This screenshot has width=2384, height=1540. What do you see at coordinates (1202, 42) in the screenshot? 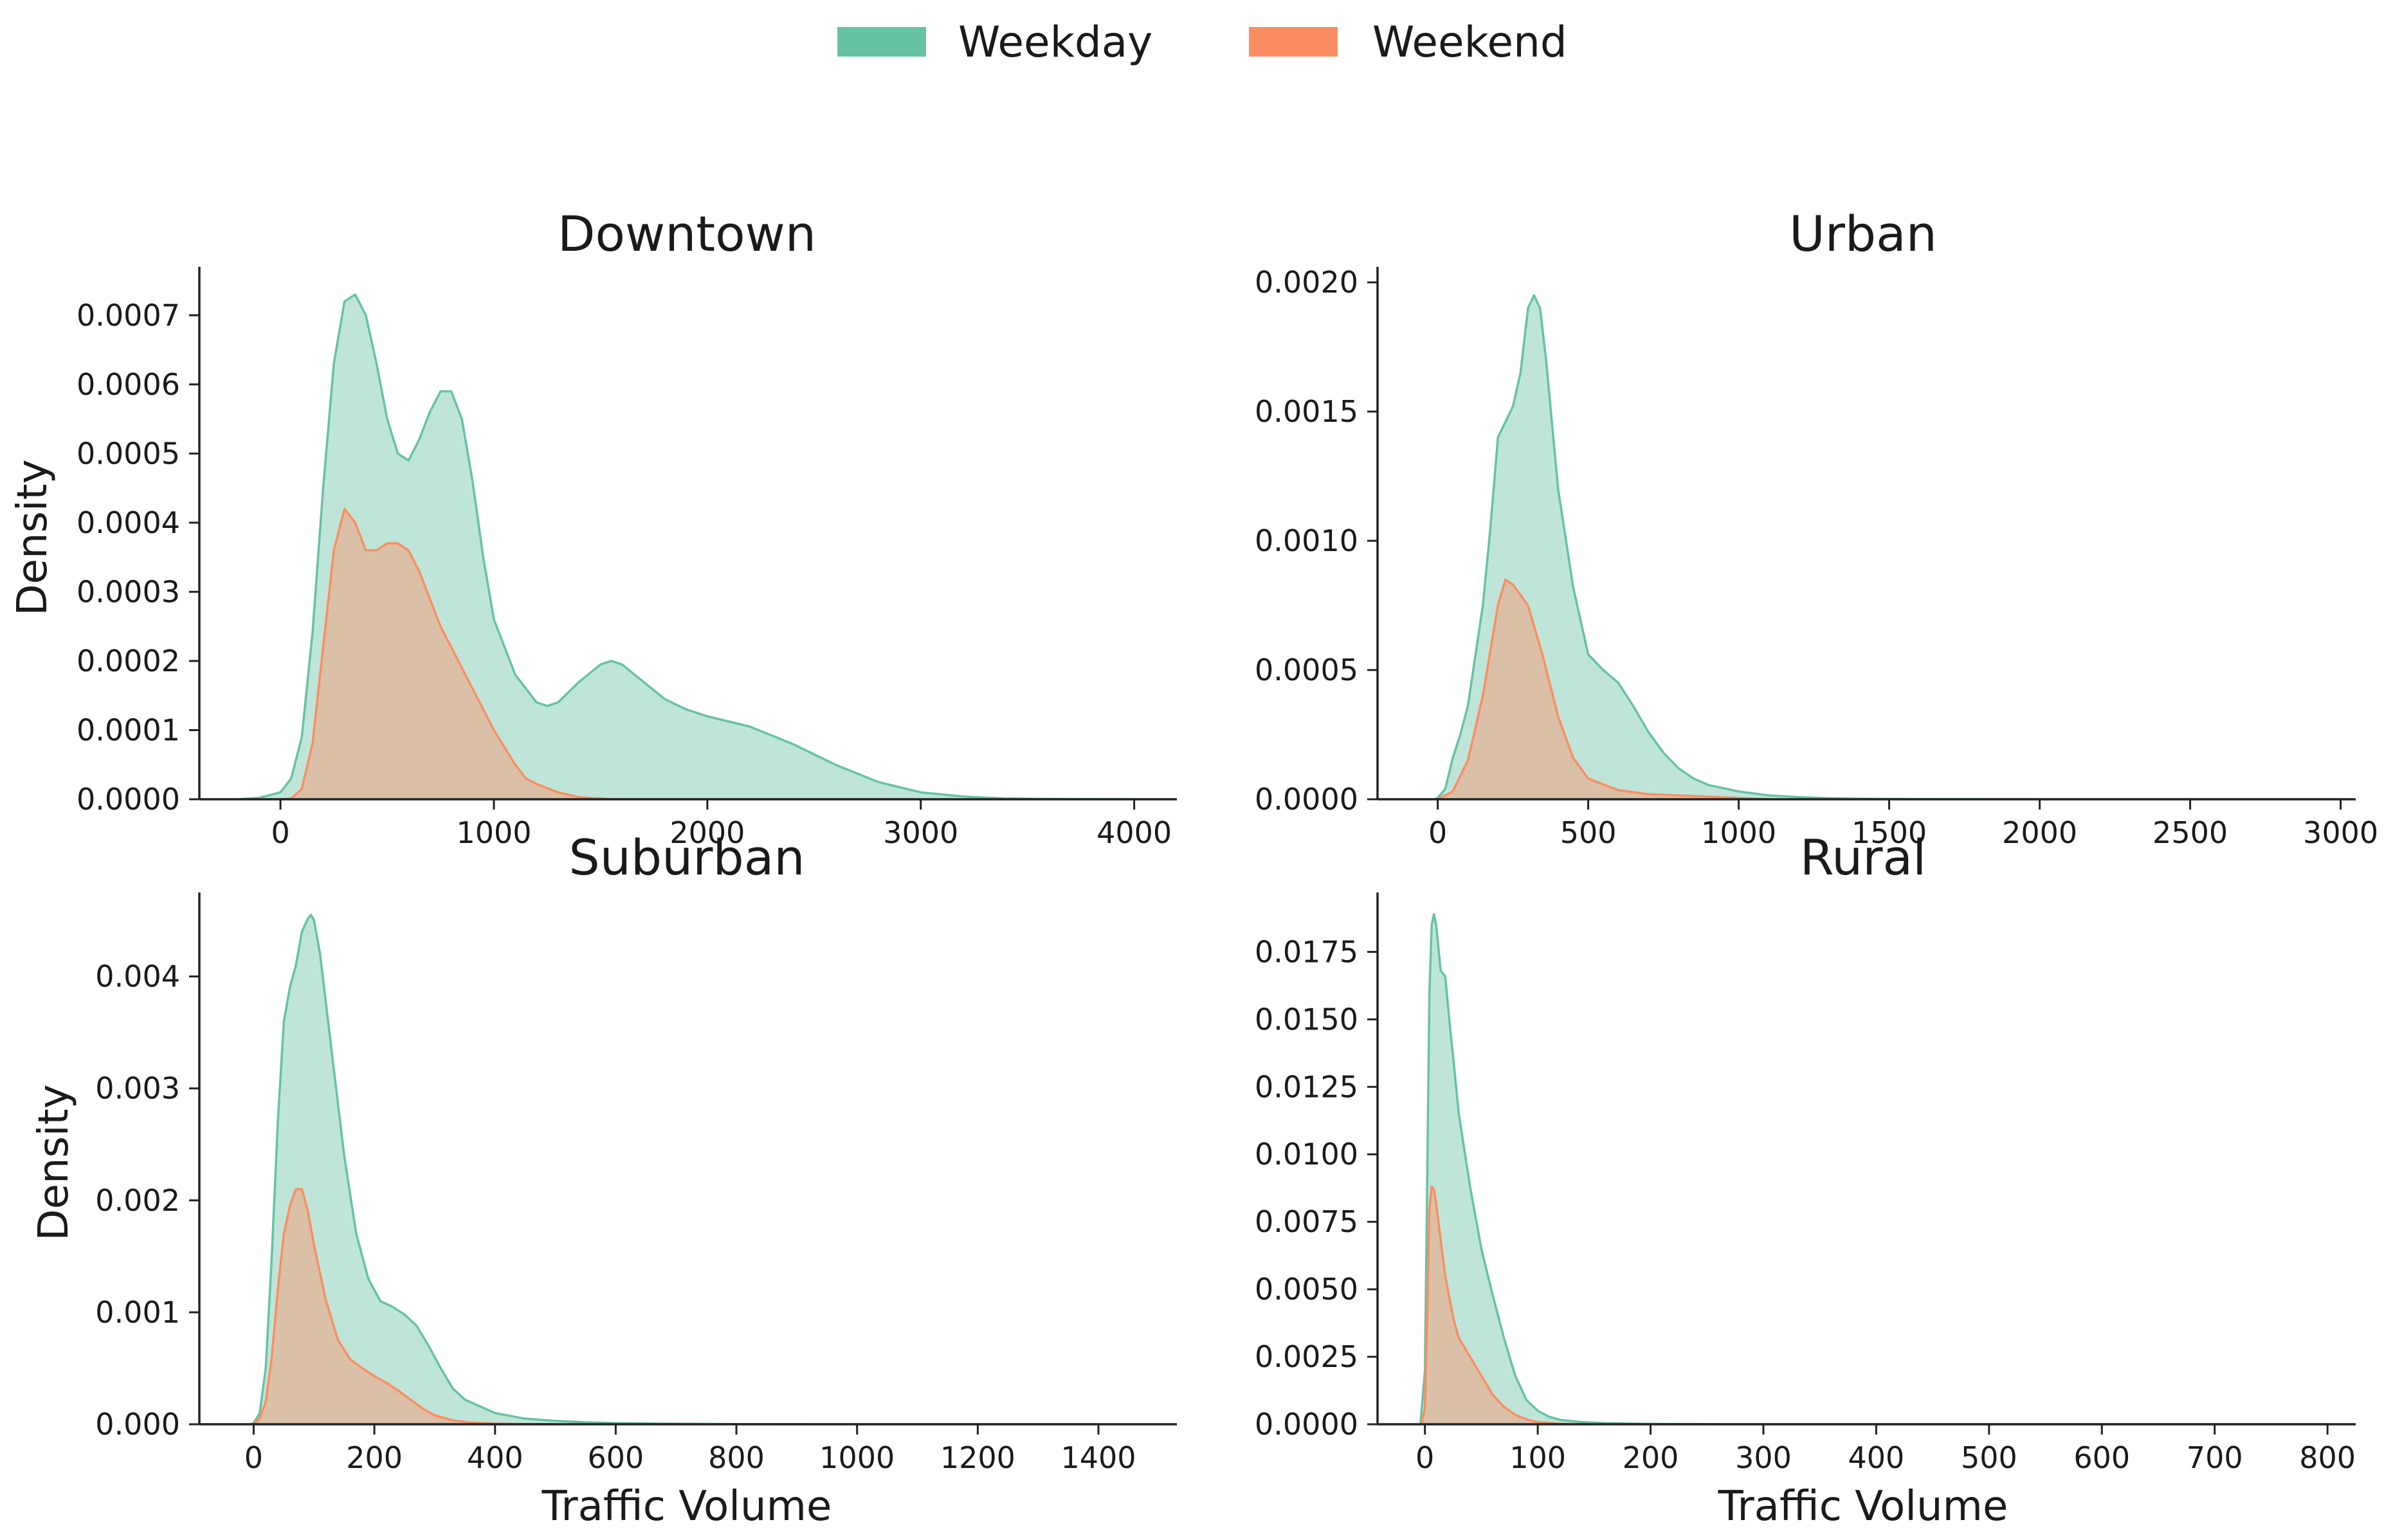
I see `legend: Weekday Weekend` at bounding box center [1202, 42].